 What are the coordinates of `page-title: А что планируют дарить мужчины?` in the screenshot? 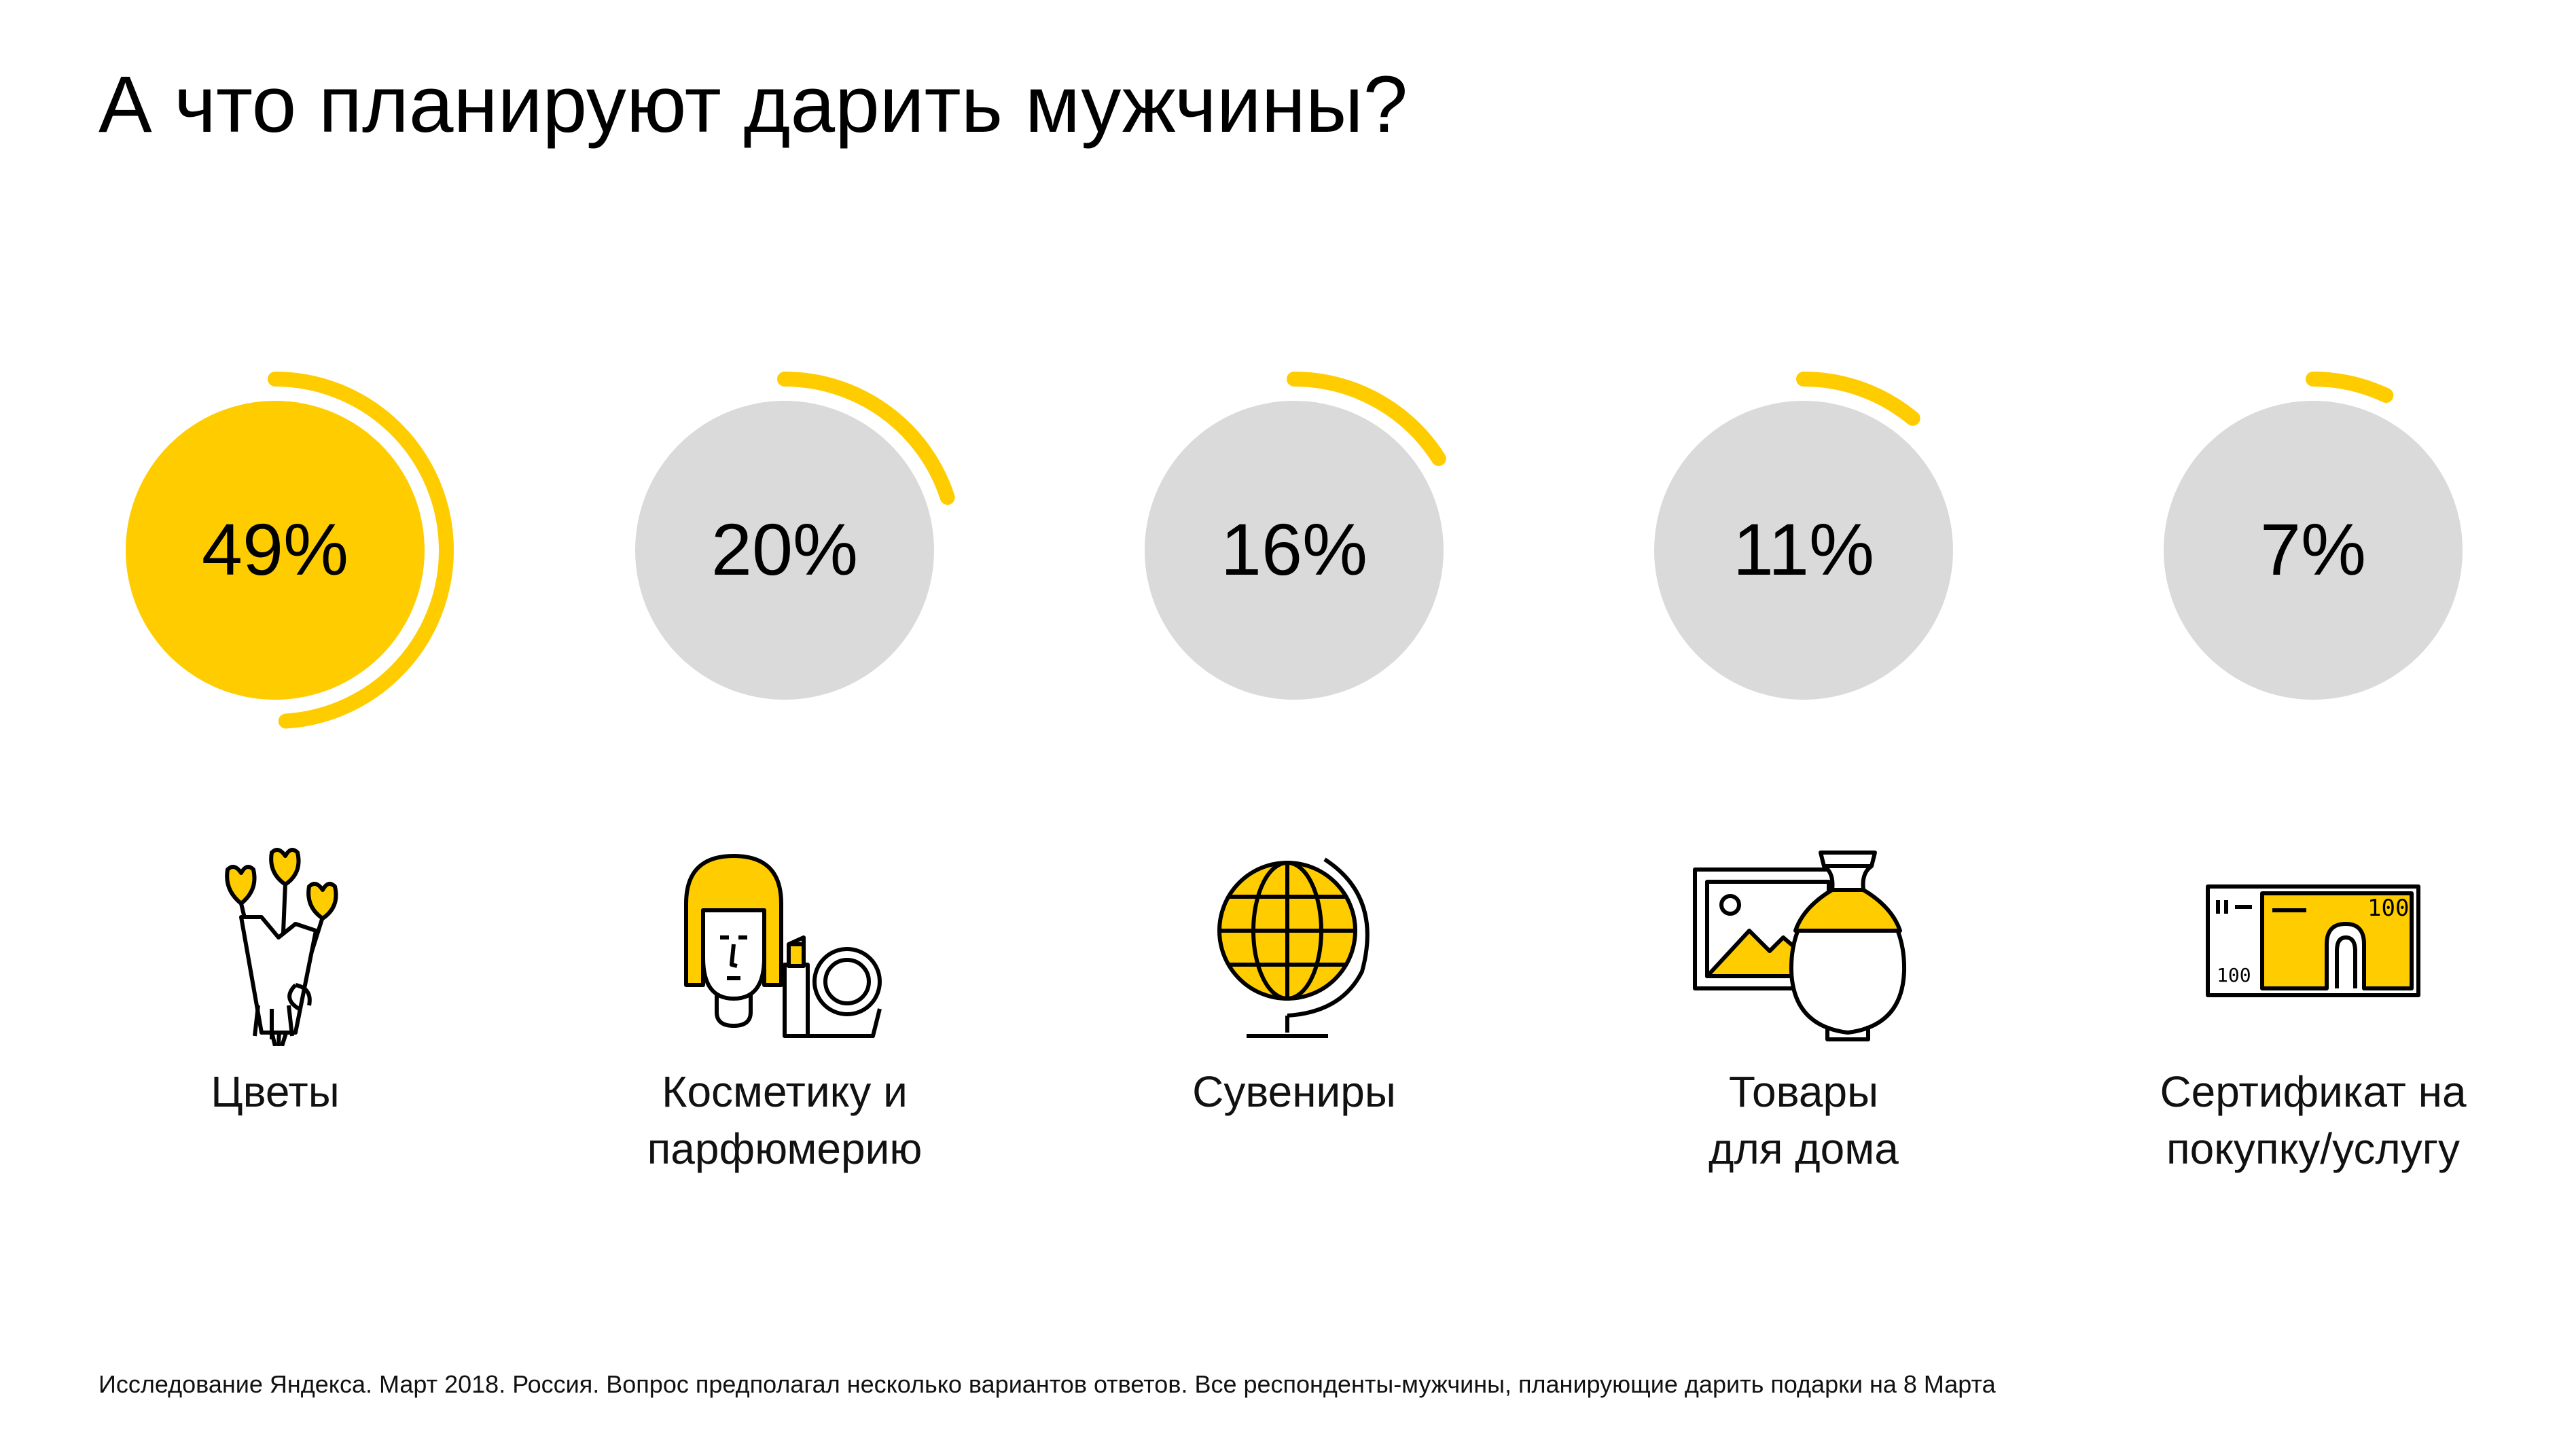 It's located at (753, 104).